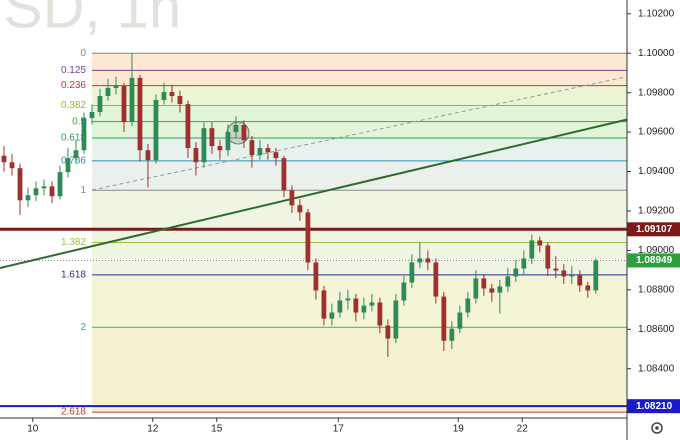 The width and height of the screenshot is (680, 440). I want to click on y-tick-label: 1.10000, so click(656, 53).